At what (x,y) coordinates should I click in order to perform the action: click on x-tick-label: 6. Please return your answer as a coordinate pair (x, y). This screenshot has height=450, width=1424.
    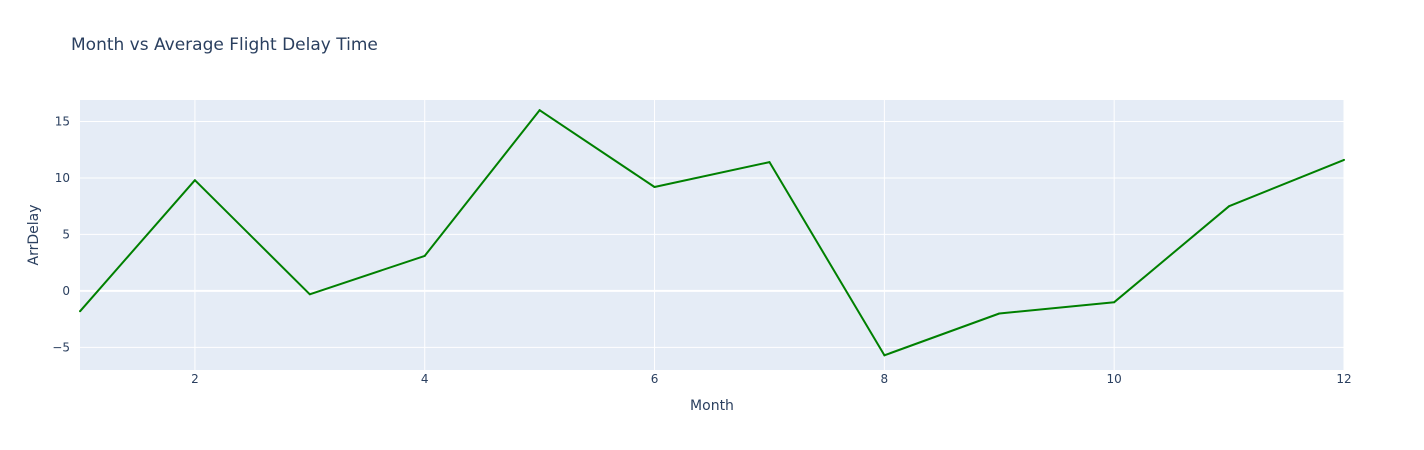
    Looking at the image, I should click on (655, 379).